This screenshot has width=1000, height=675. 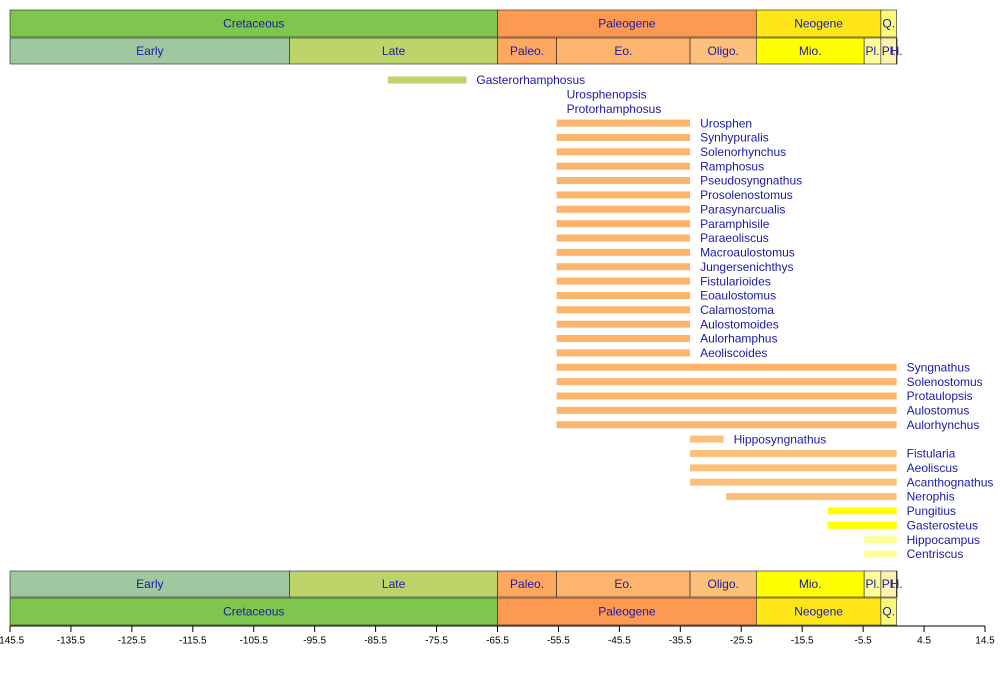 I want to click on taxon-label: Synhypuralis, so click(x=734, y=138).